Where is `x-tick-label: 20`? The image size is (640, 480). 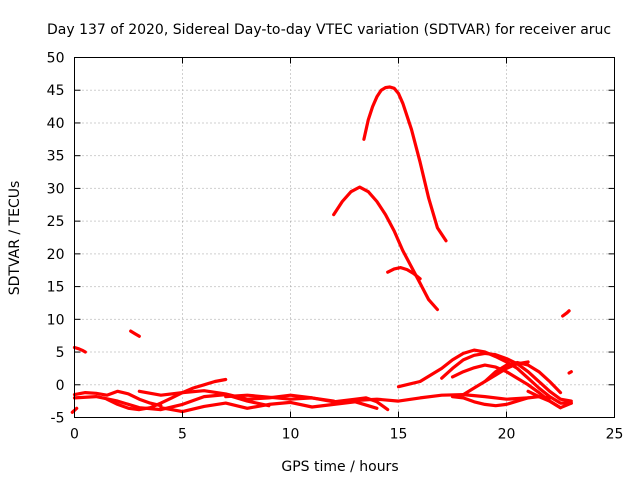
x-tick-label: 20 is located at coordinates (507, 435).